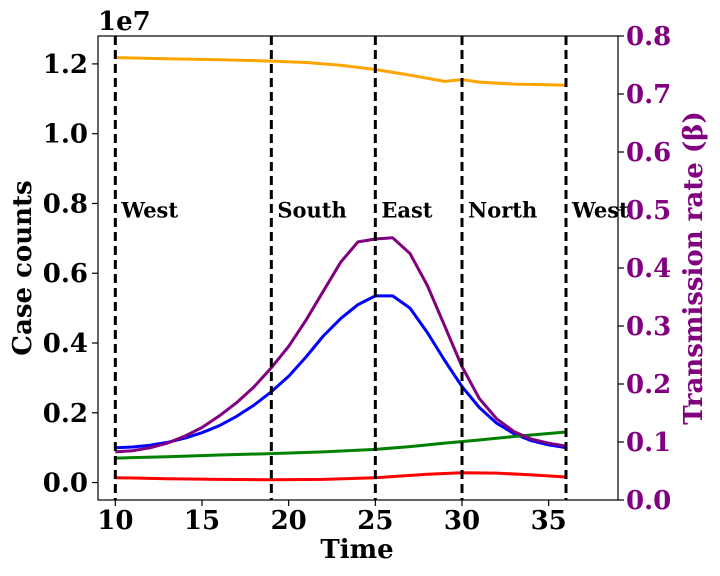 This screenshot has width=720, height=576. Describe the element at coordinates (648, 153) in the screenshot. I see `y2-tick-label: 0.6` at that location.